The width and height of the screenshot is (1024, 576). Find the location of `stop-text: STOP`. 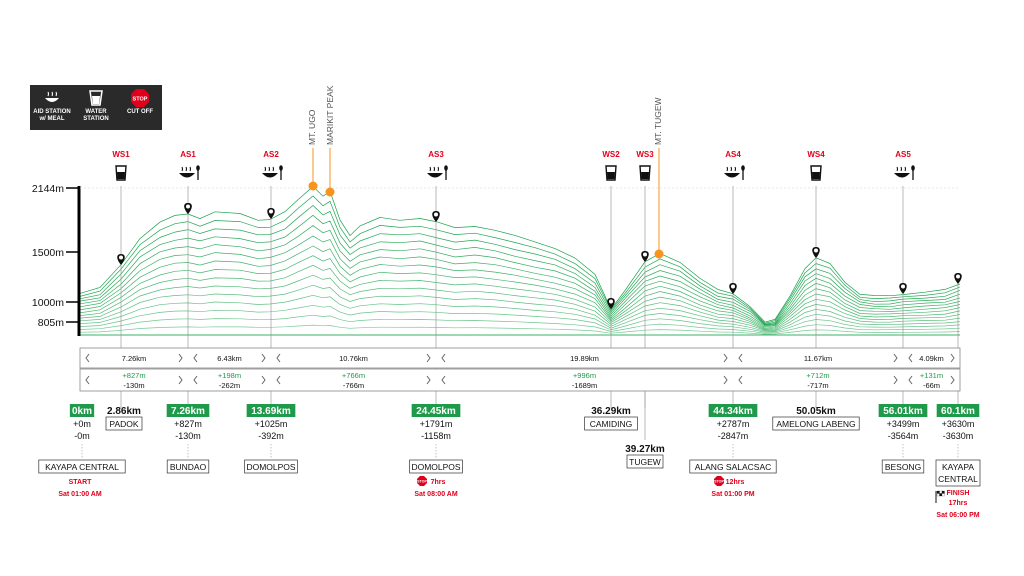

stop-text: STOP is located at coordinates (719, 482).